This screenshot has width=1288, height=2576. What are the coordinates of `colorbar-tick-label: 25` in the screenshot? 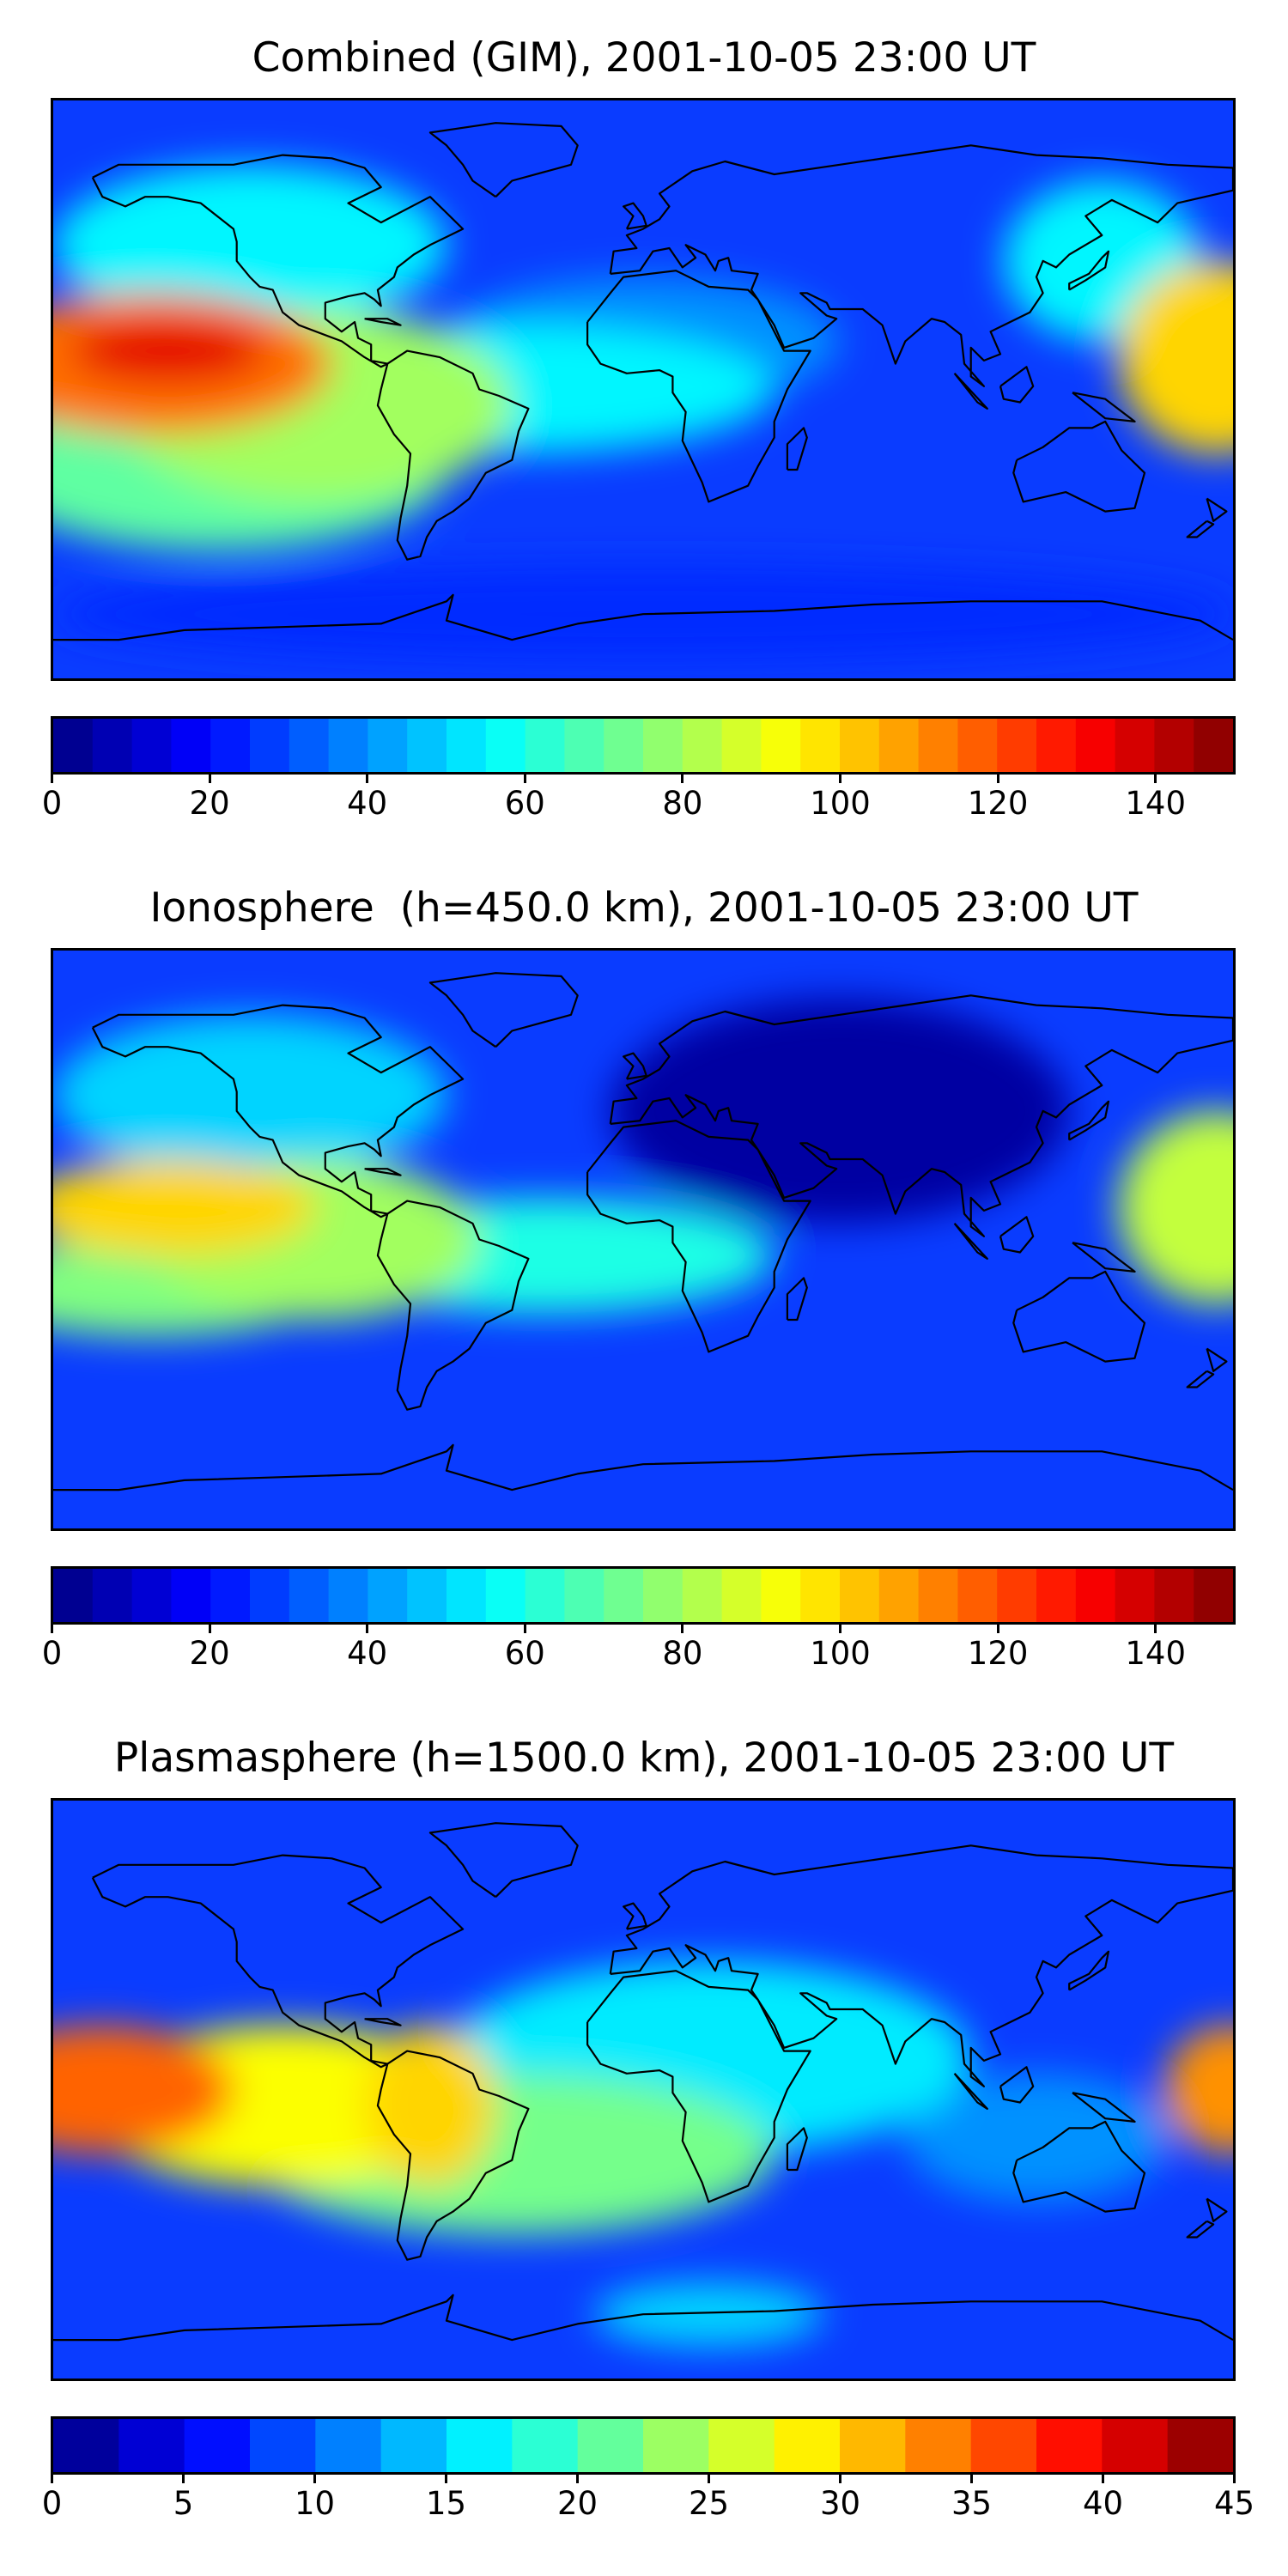 It's located at (709, 2503).